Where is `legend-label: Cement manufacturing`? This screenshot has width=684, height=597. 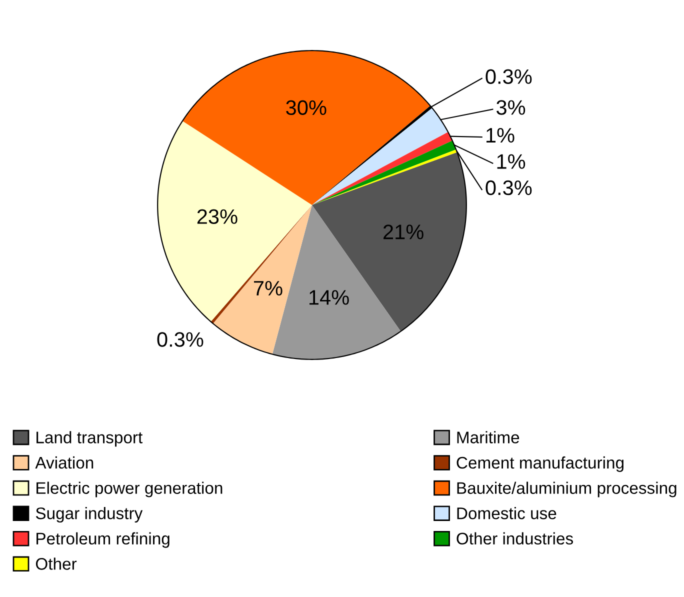 legend-label: Cement manufacturing is located at coordinates (540, 464).